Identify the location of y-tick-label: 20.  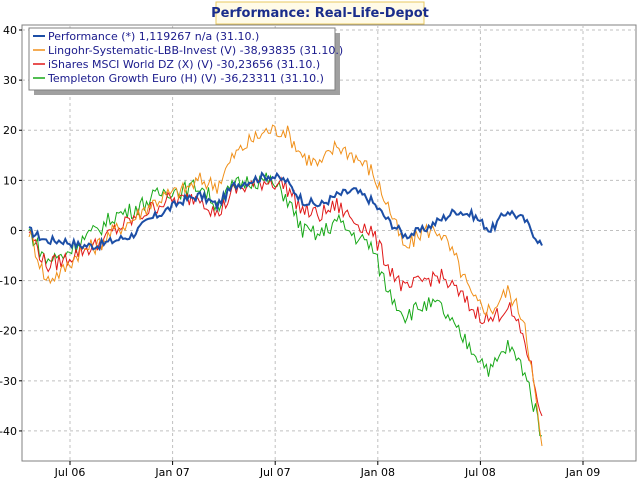
(10, 130).